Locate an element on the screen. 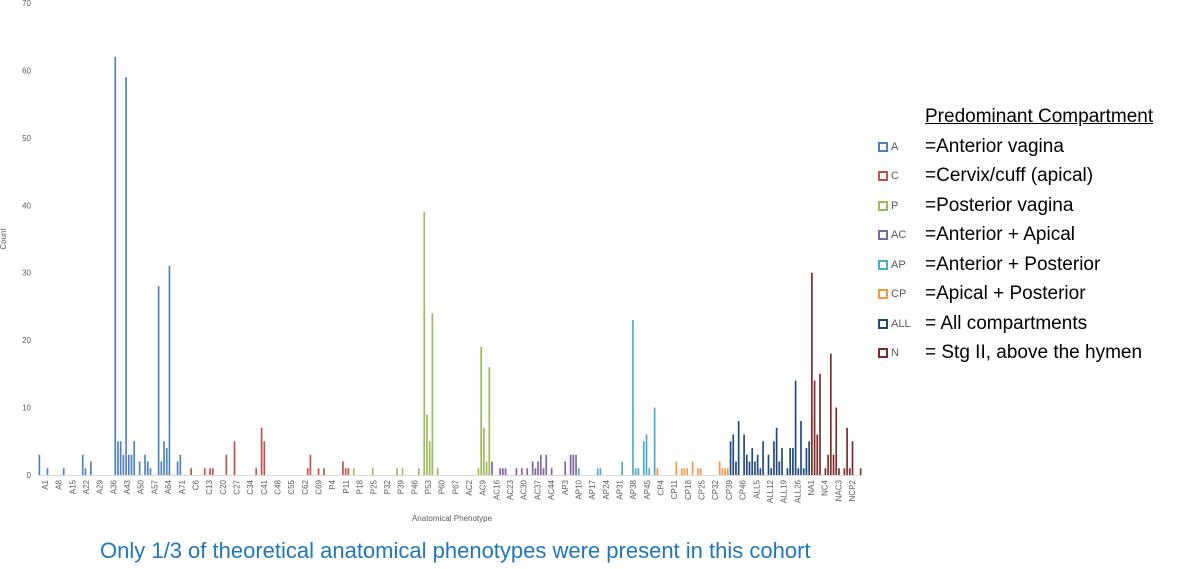  legend-item: C =Cervix/cuff (apical) is located at coordinates (1039, 177).